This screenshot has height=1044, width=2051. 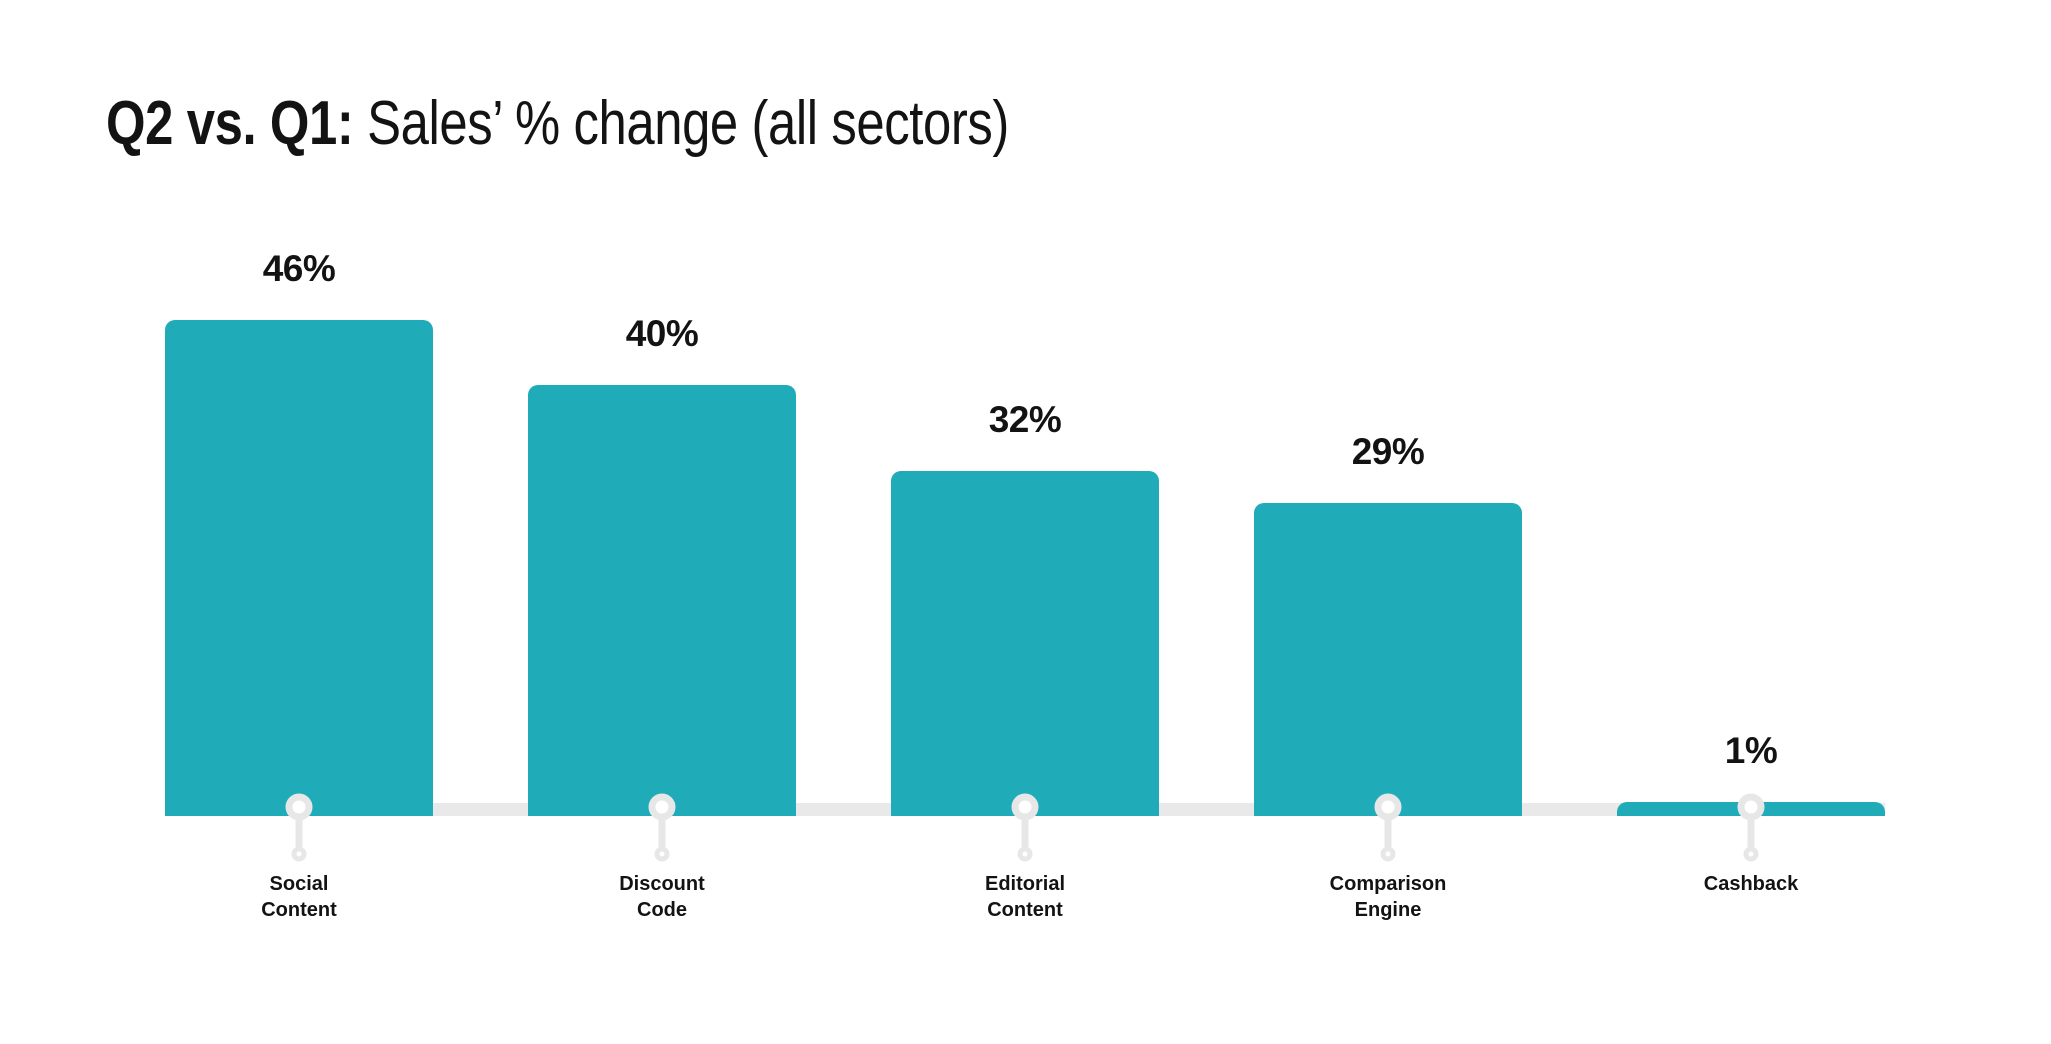 I want to click on category-label: Social Content, so click(x=299, y=897).